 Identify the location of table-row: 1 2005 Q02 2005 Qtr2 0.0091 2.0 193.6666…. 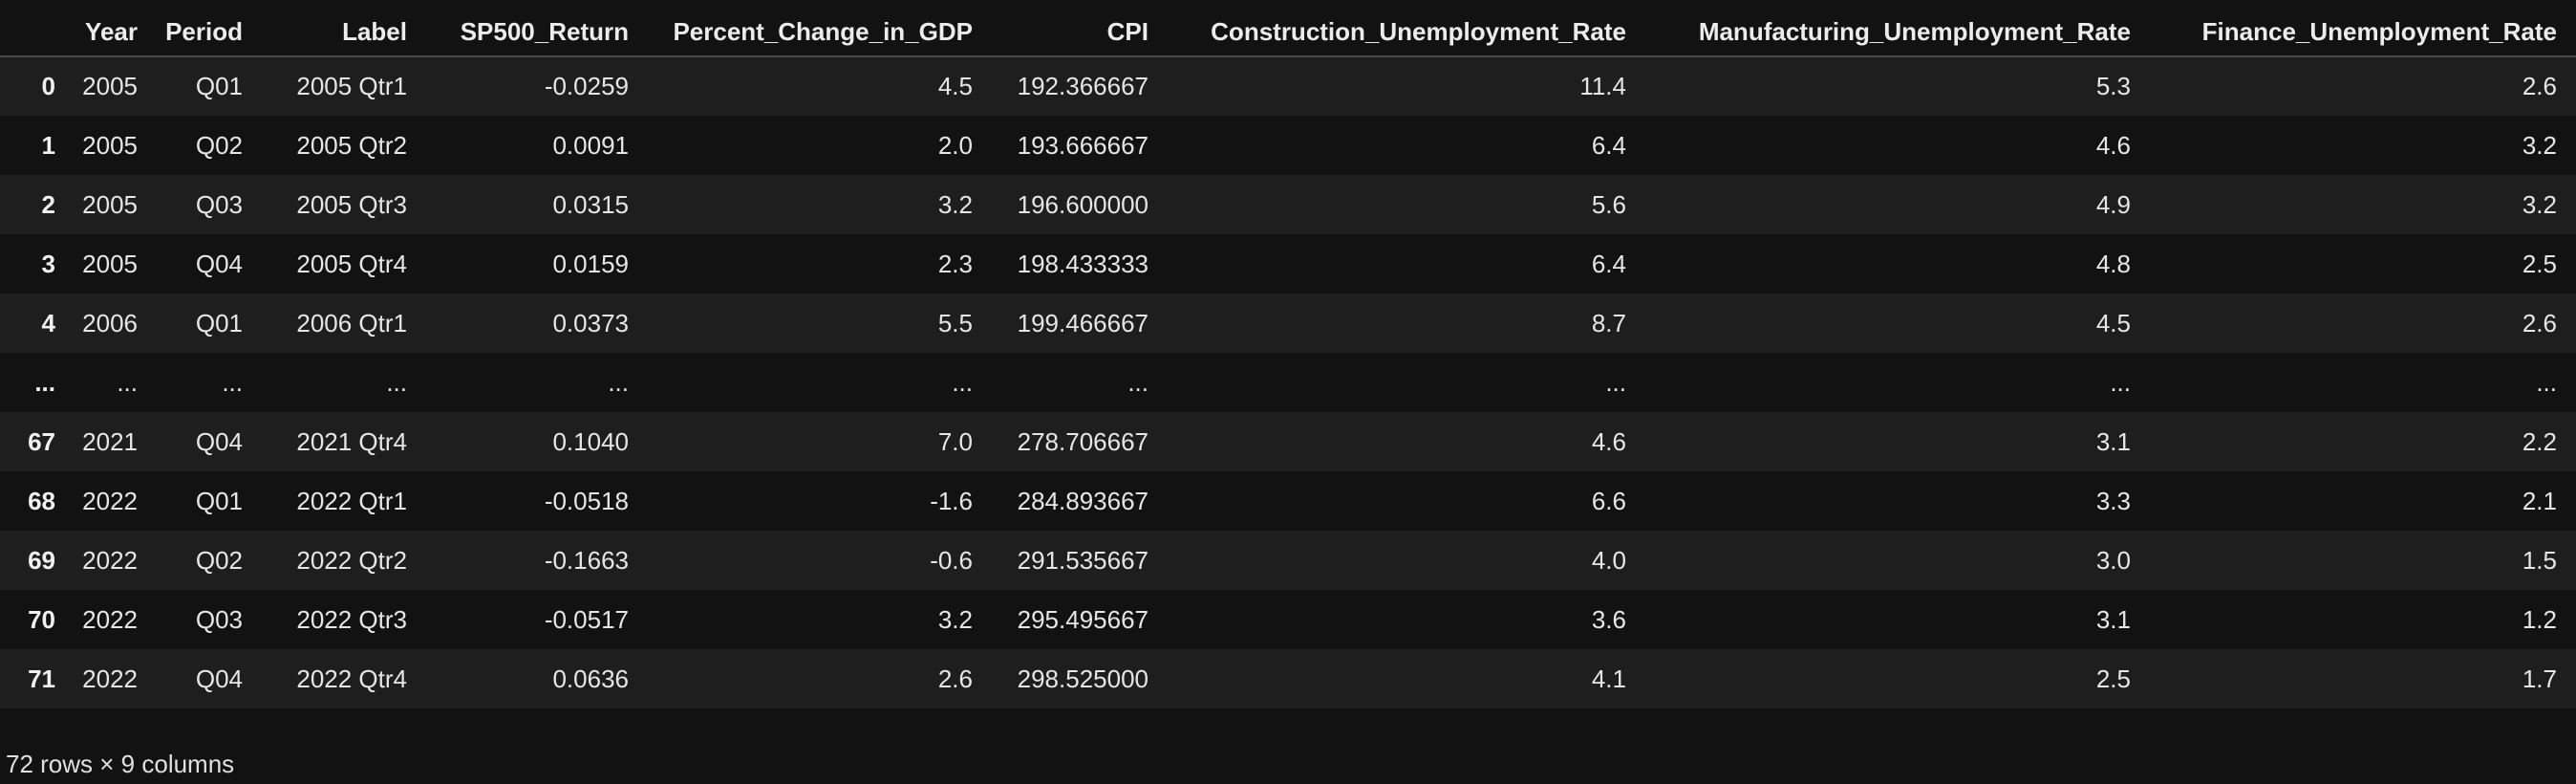
(1288, 145).